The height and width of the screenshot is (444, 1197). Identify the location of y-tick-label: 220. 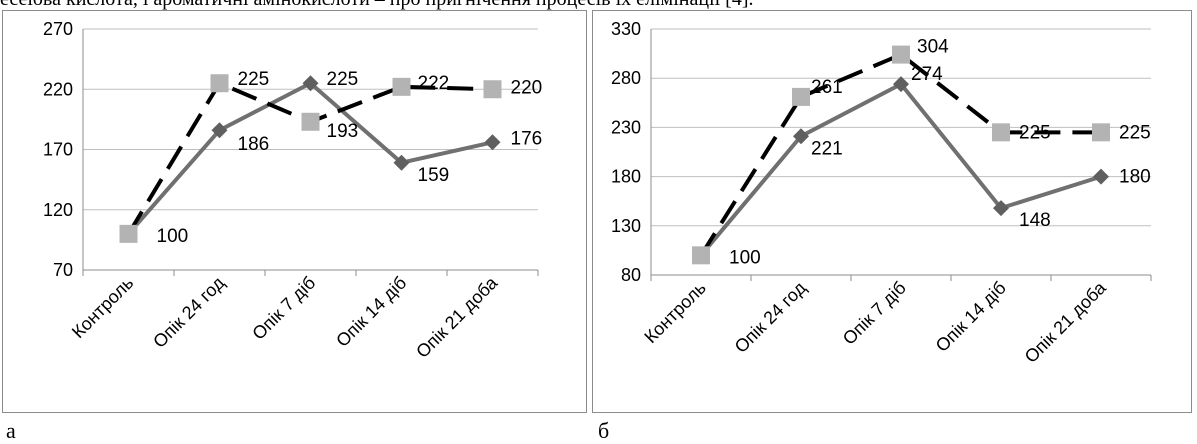
(58, 89).